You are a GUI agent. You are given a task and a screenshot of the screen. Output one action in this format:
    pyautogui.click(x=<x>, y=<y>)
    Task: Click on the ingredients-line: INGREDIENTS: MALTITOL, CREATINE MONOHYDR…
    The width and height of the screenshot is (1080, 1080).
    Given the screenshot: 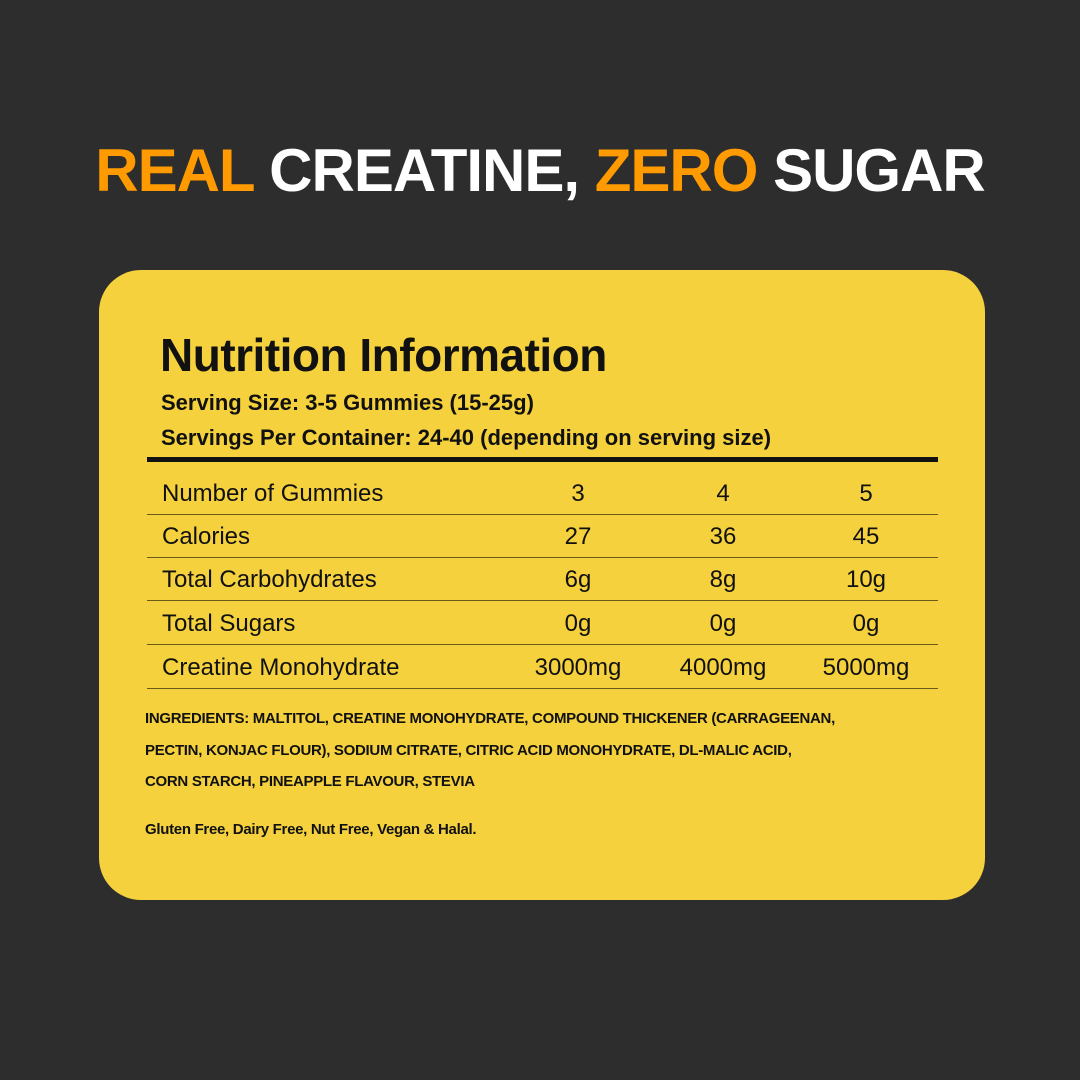 What is the action you would take?
    pyautogui.click(x=490, y=718)
    